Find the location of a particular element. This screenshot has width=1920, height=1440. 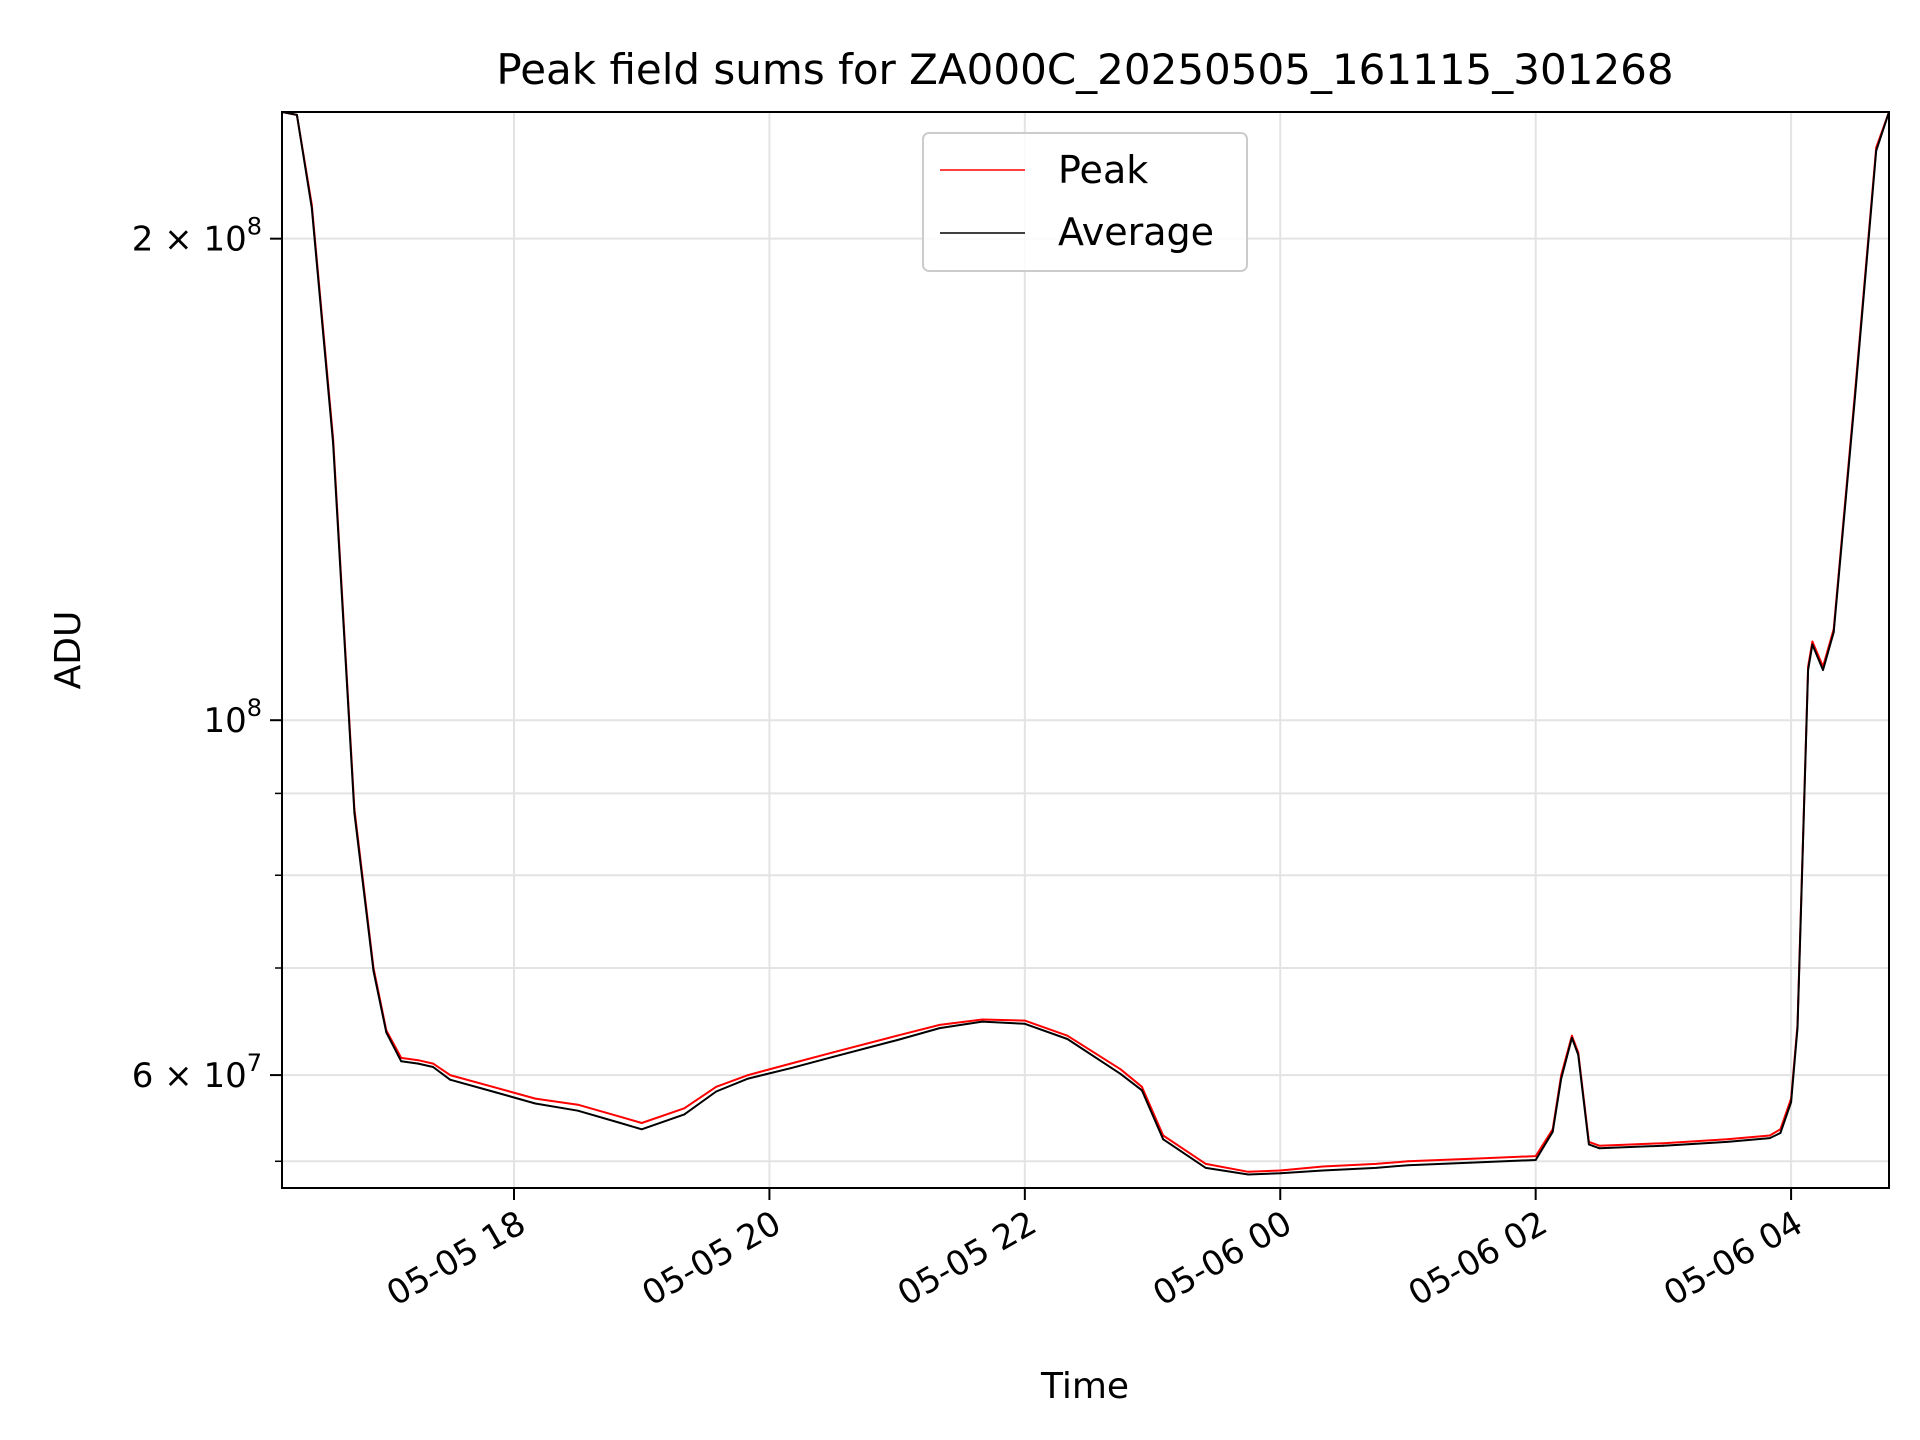

y-tick-label: 108 is located at coordinates (232, 717).